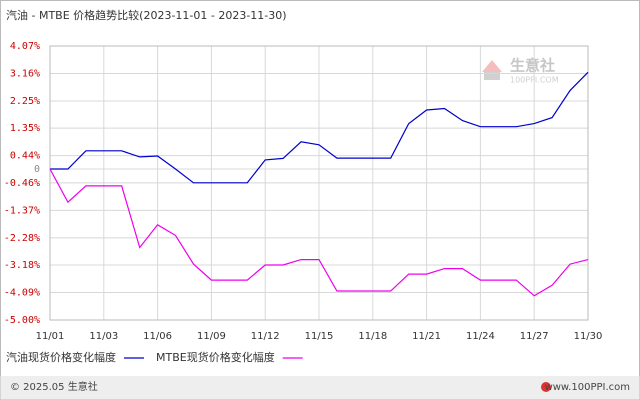 The width and height of the screenshot is (640, 400). What do you see at coordinates (50, 336) in the screenshot?
I see `x-tick-label: 11/01` at bounding box center [50, 336].